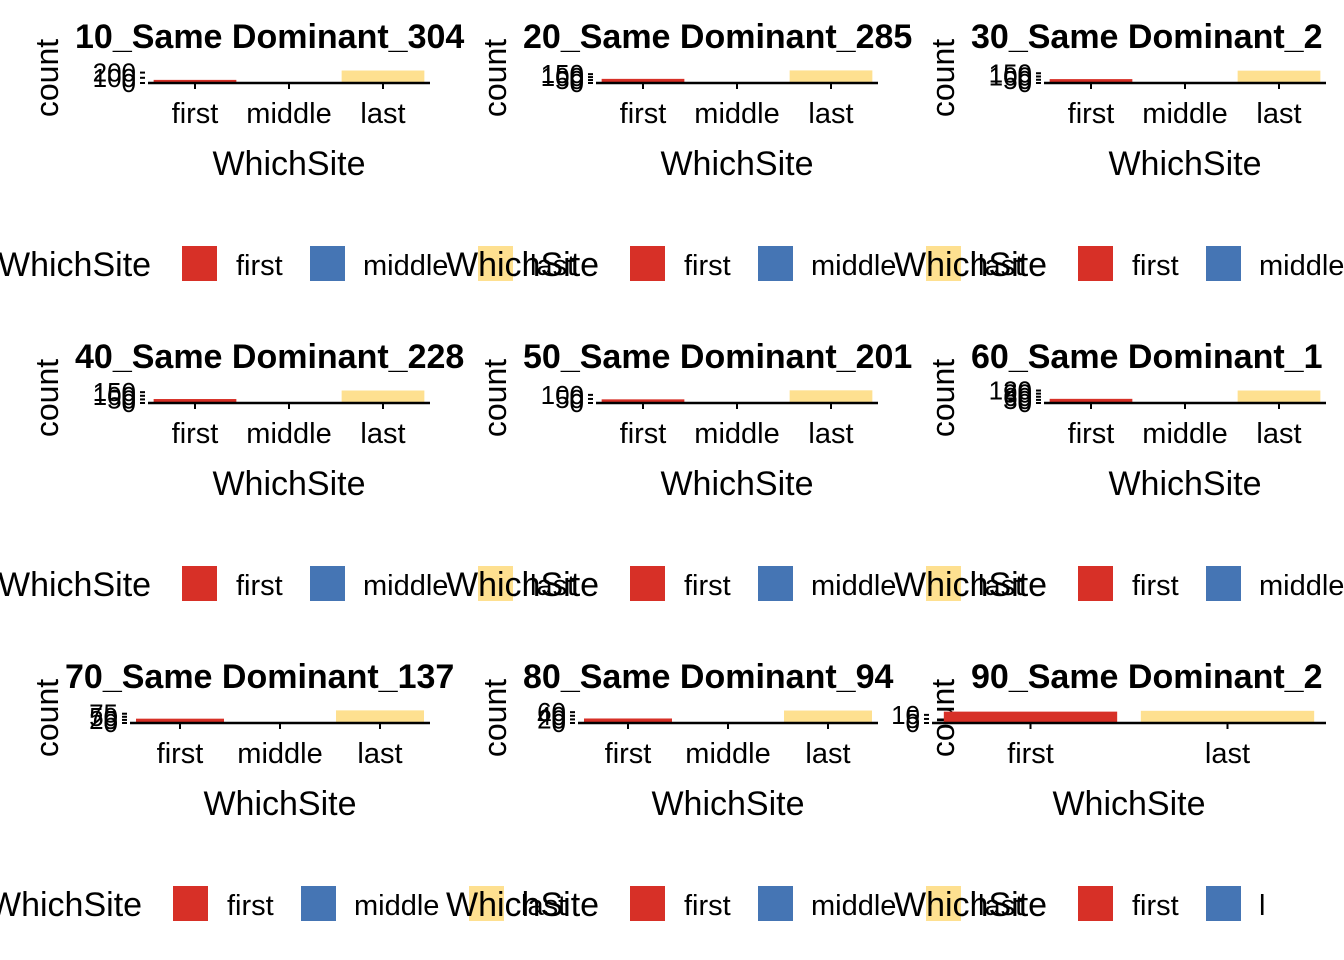 This screenshot has width=1344, height=960. What do you see at coordinates (259, 677) in the screenshot?
I see `panel-title: 70_Same Dominant_137` at bounding box center [259, 677].